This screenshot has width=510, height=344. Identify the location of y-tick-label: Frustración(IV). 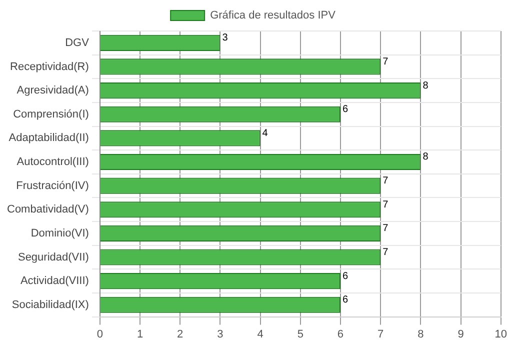
(52, 186).